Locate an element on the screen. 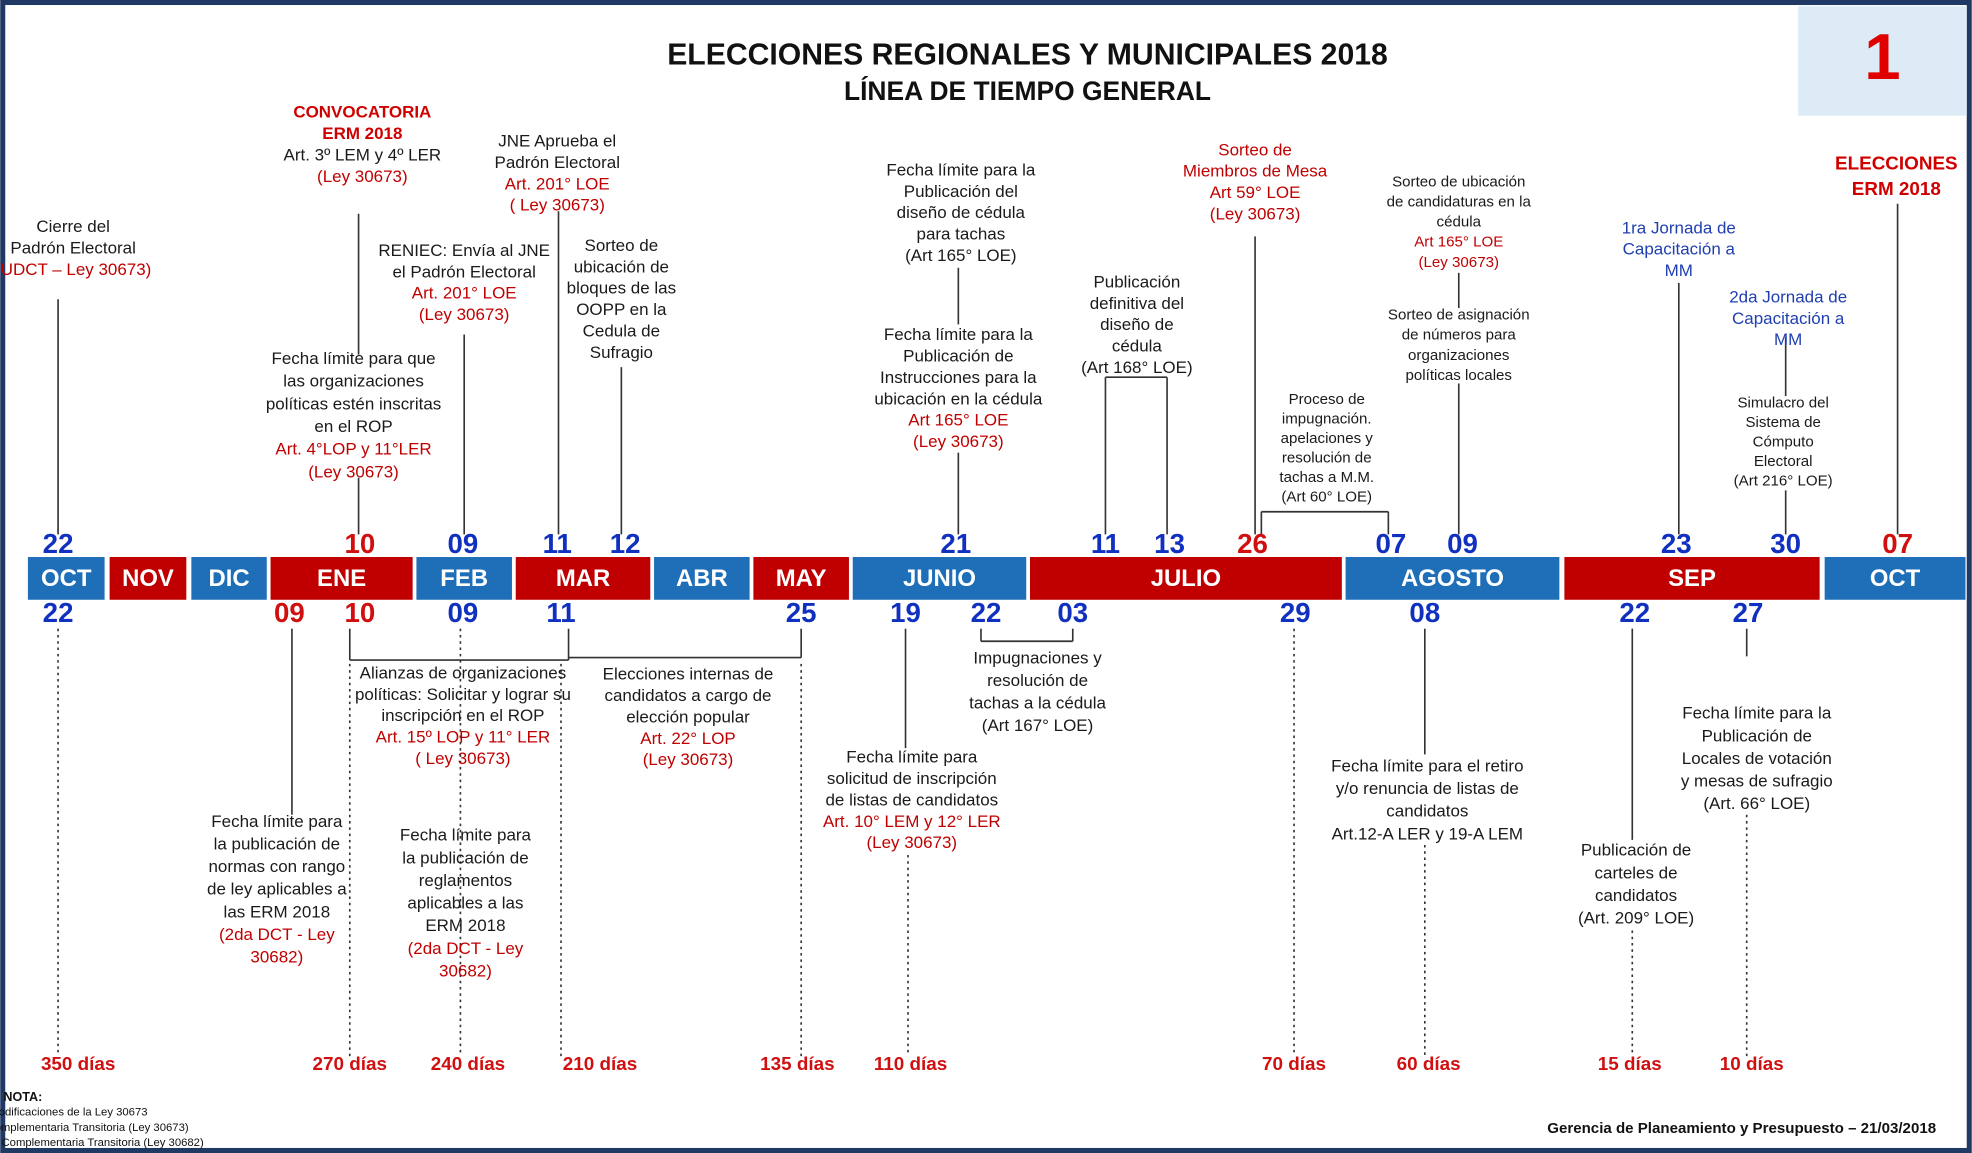 This screenshot has height=1153, width=1972. bottom-day: 19 is located at coordinates (905, 612).